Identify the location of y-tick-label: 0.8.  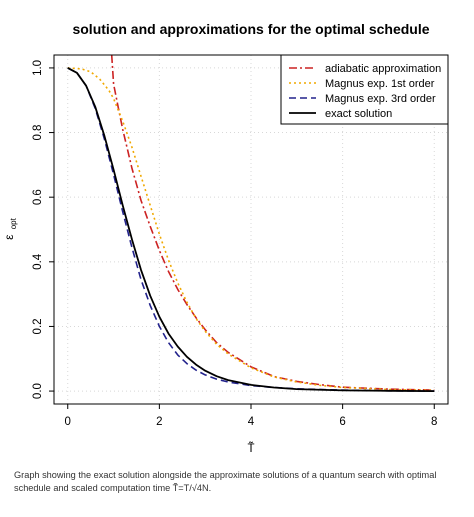
(38, 133).